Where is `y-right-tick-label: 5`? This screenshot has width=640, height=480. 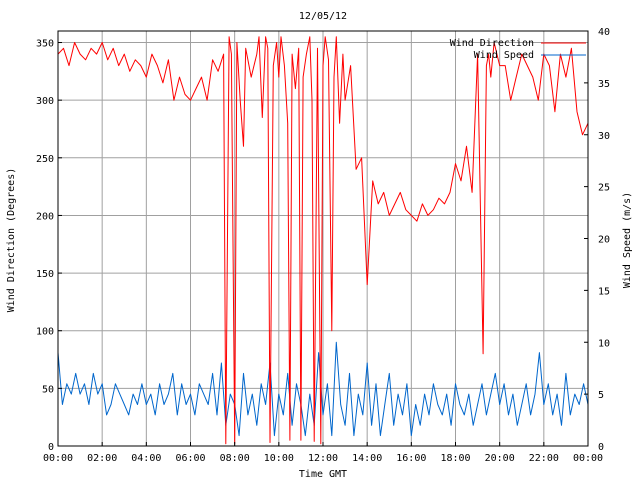
y-right-tick-label: 5 is located at coordinates (601, 395).